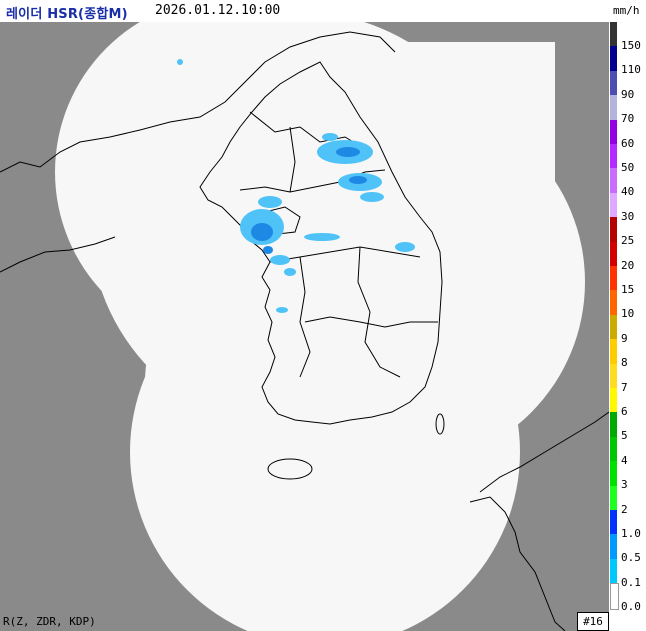 Image resolution: width=646 pixels, height=631 pixels. Describe the element at coordinates (628, 192) in the screenshot. I see `legend-label: 40` at that location.